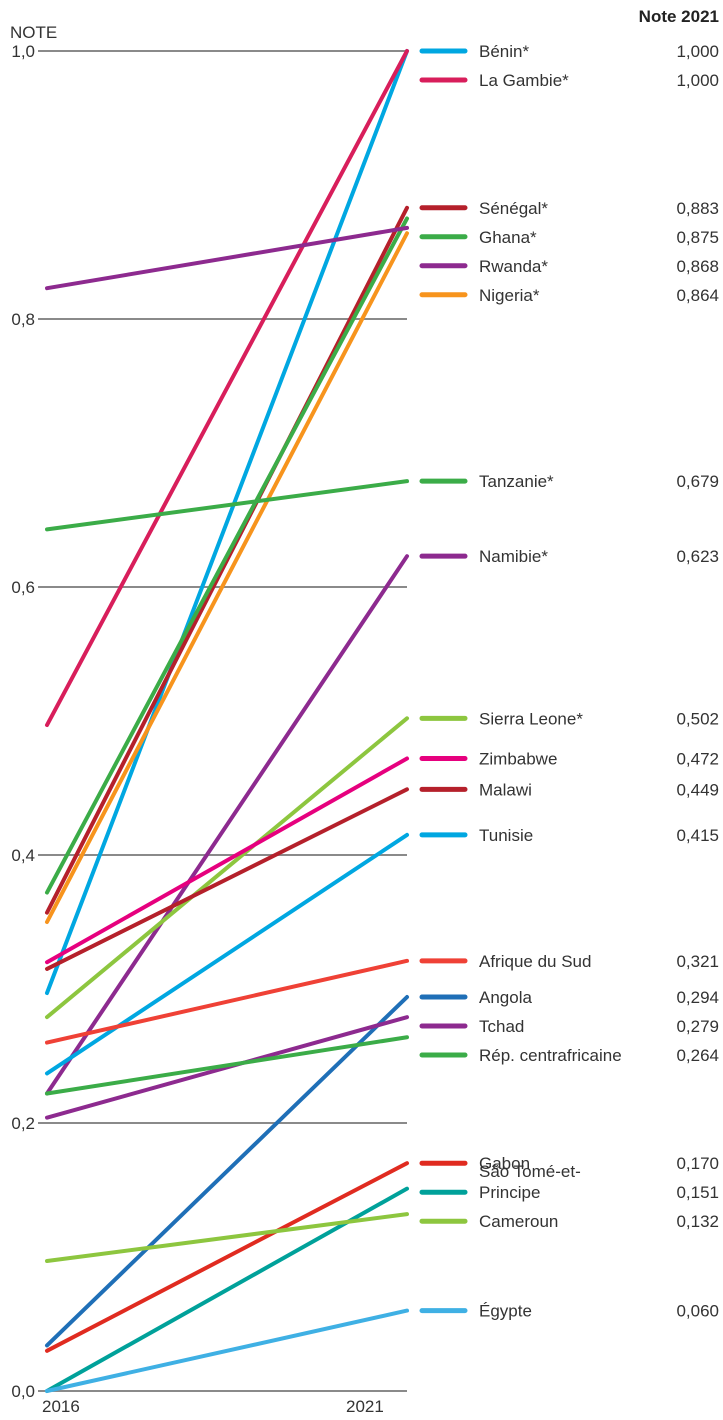 The height and width of the screenshot is (1420, 723). What do you see at coordinates (569, 237) in the screenshot?
I see `legend-item-ghana: Ghana* 0,875` at bounding box center [569, 237].